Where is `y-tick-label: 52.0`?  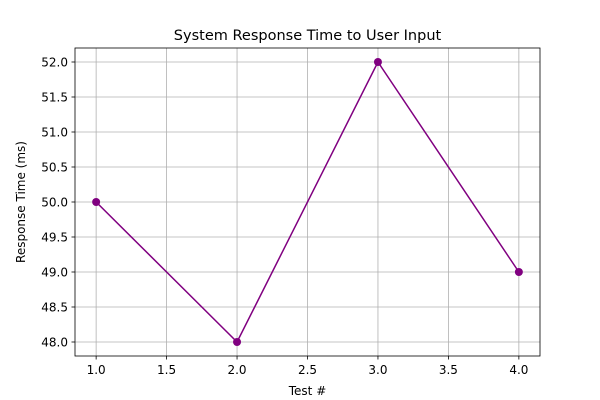 y-tick-label: 52.0 is located at coordinates (54, 62).